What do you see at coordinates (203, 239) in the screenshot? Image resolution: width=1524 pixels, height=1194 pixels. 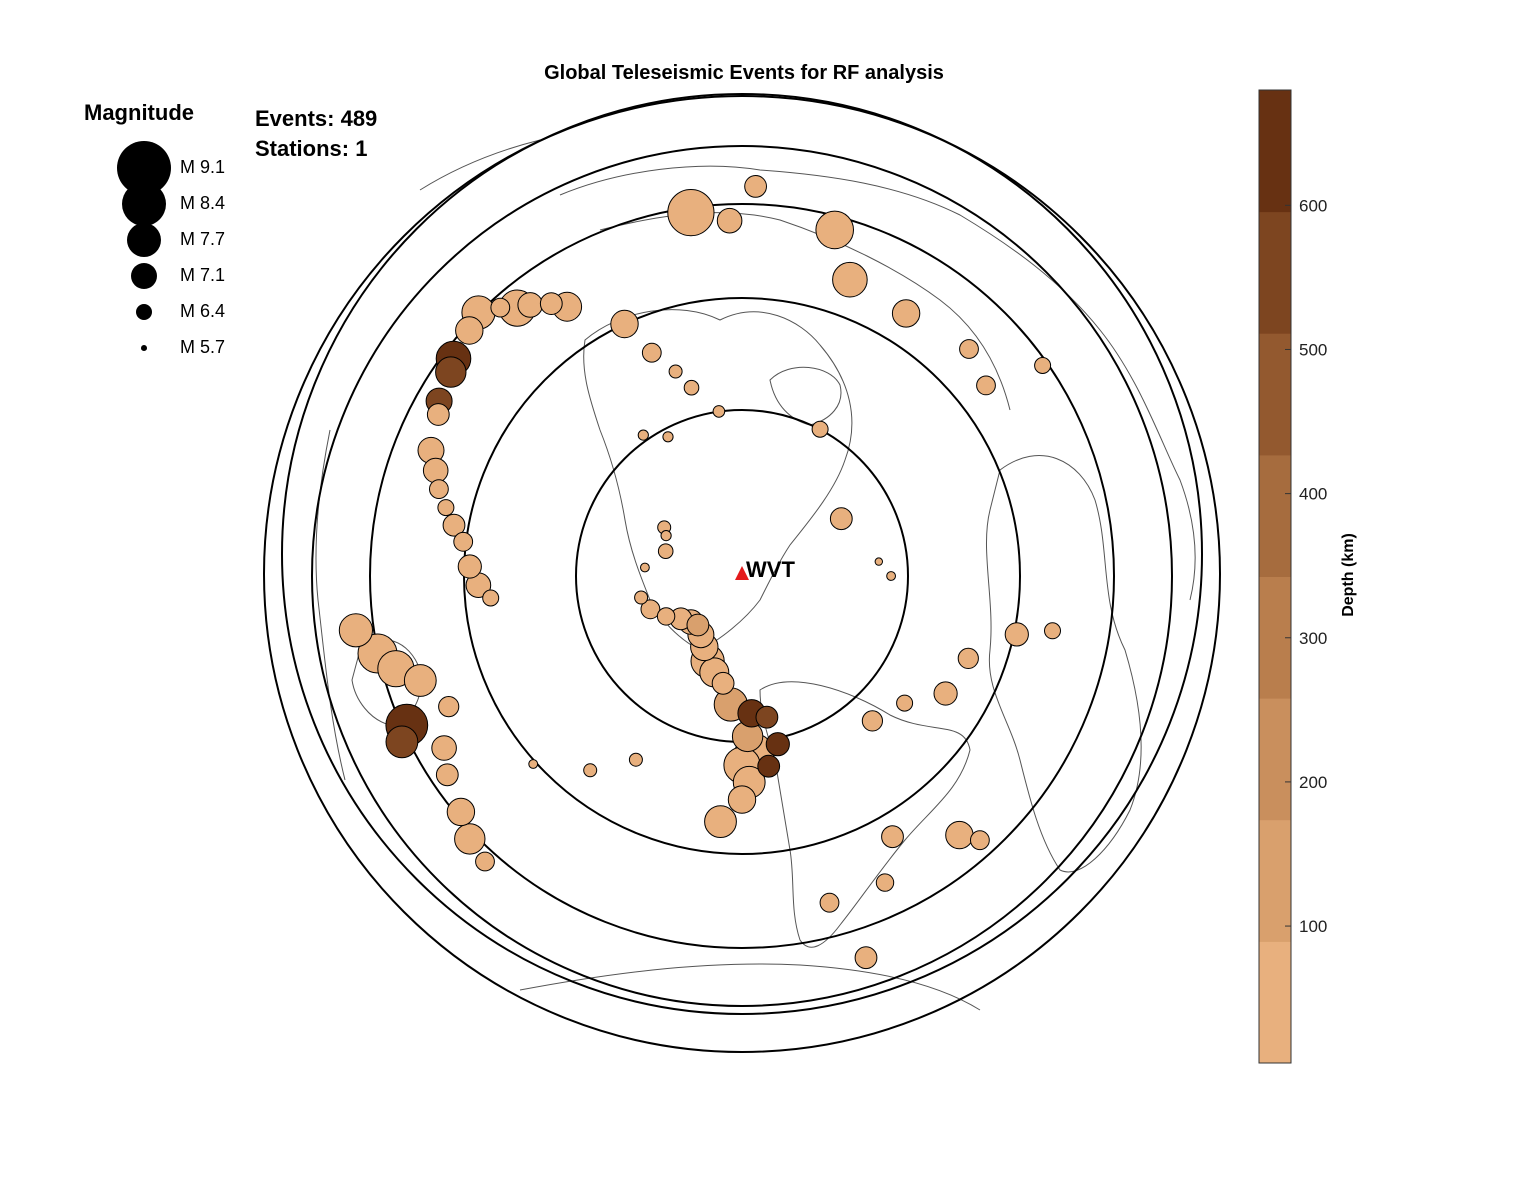 I see `legend-label: M 7.7` at bounding box center [203, 239].